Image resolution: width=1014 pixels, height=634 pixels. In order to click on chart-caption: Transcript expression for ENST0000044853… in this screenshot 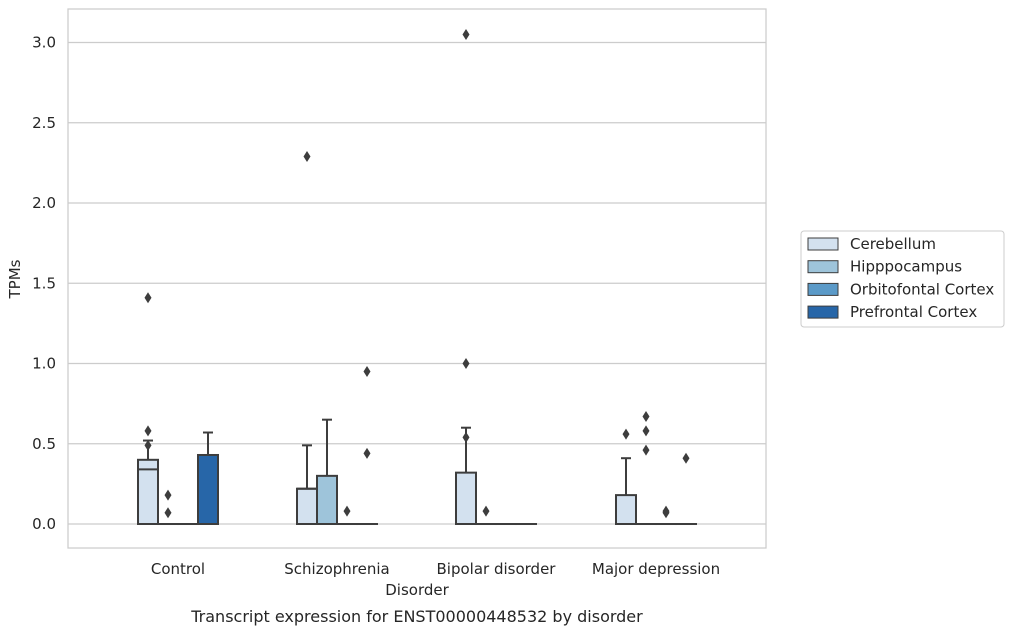, I will do `click(416, 616)`.